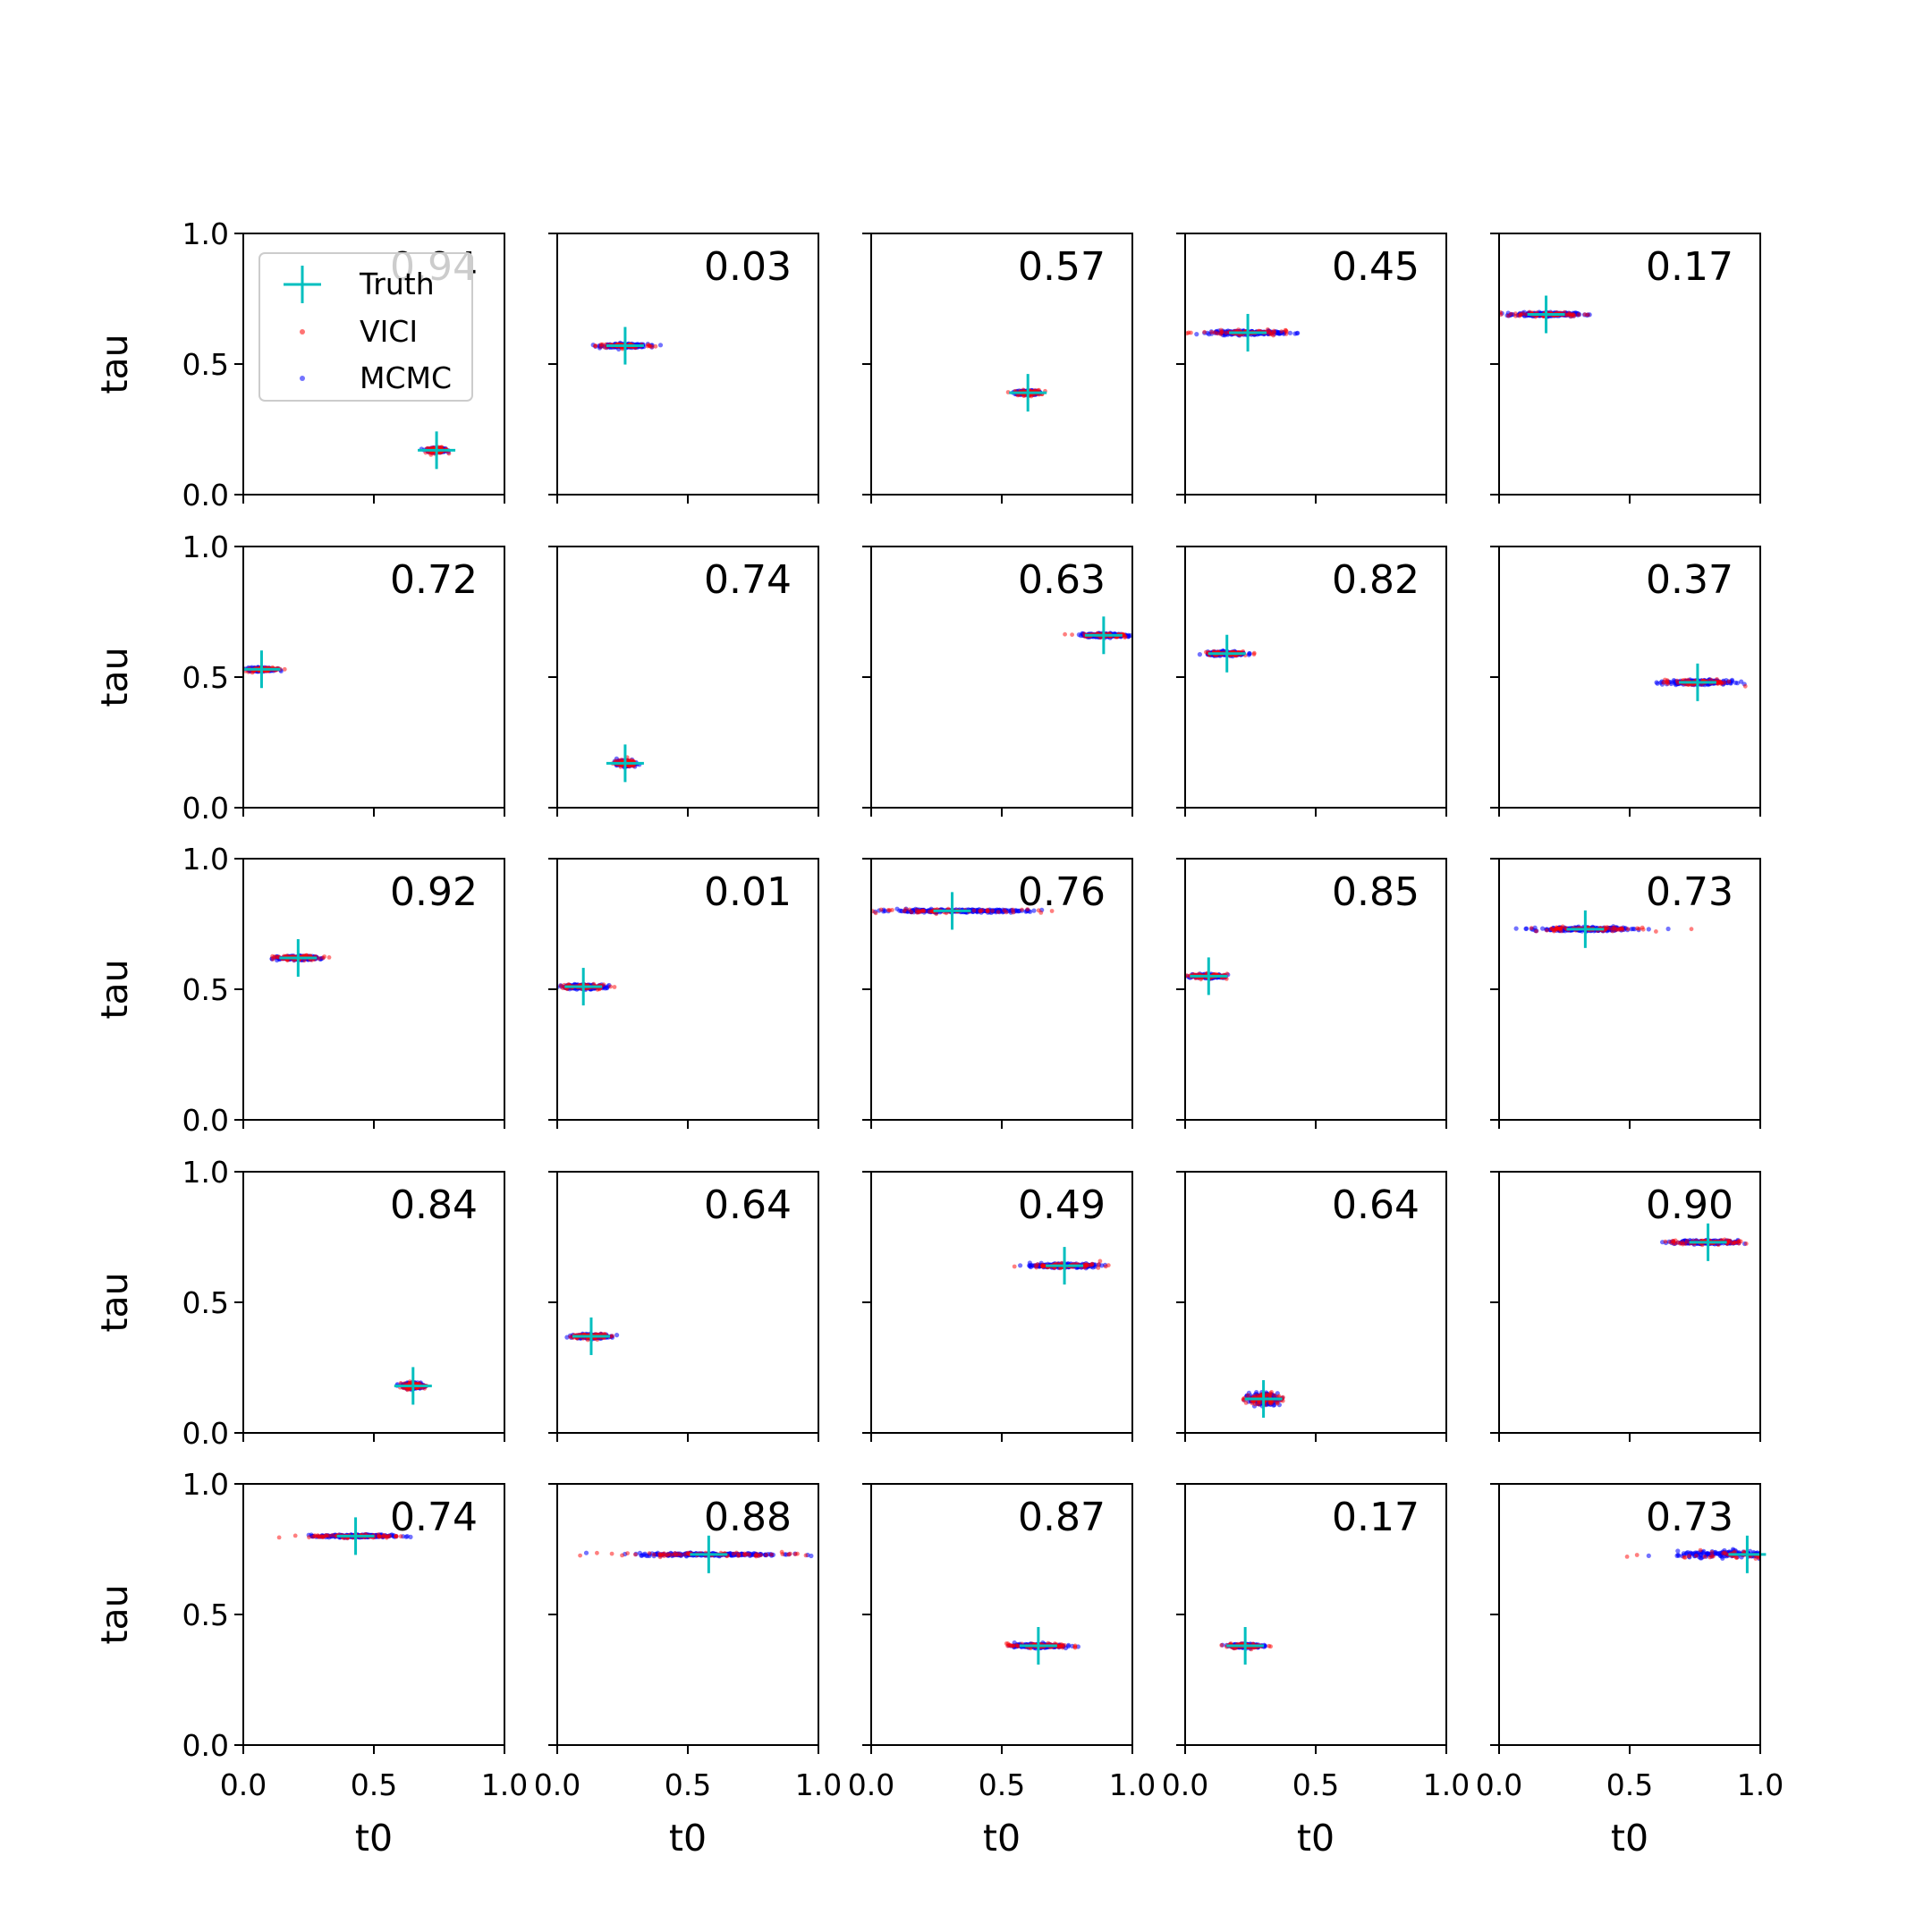 The height and width of the screenshot is (1932, 1932). Describe the element at coordinates (434, 892) in the screenshot. I see `panel-value-label: 0.92` at that location.